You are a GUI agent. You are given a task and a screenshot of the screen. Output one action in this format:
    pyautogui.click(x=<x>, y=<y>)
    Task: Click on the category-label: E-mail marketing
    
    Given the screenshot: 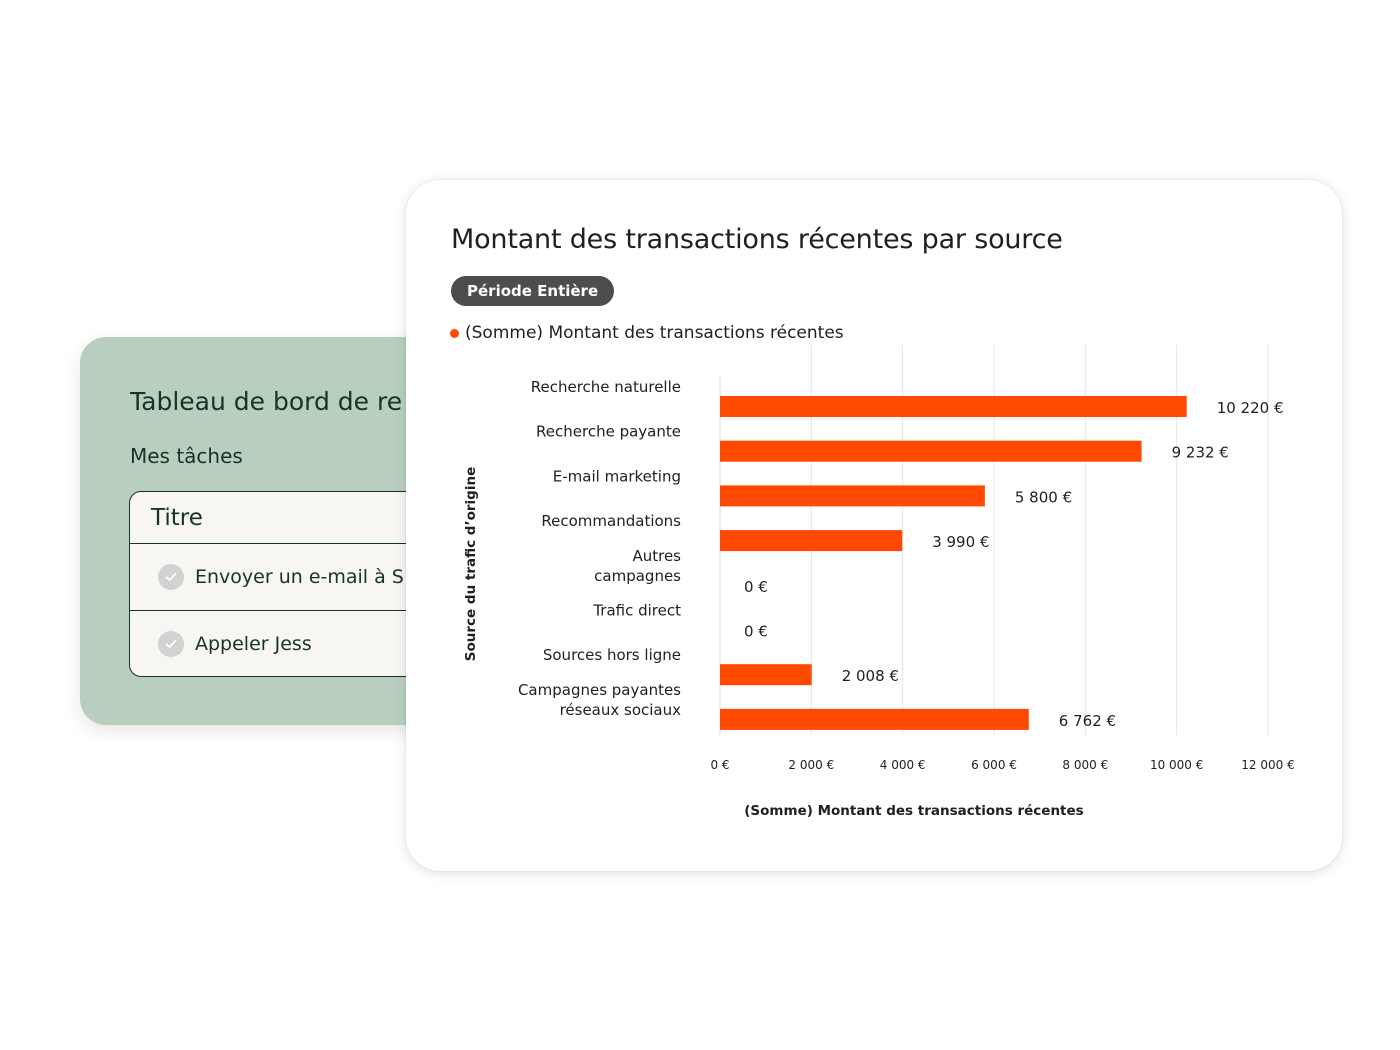 What is the action you would take?
    pyautogui.click(x=617, y=476)
    